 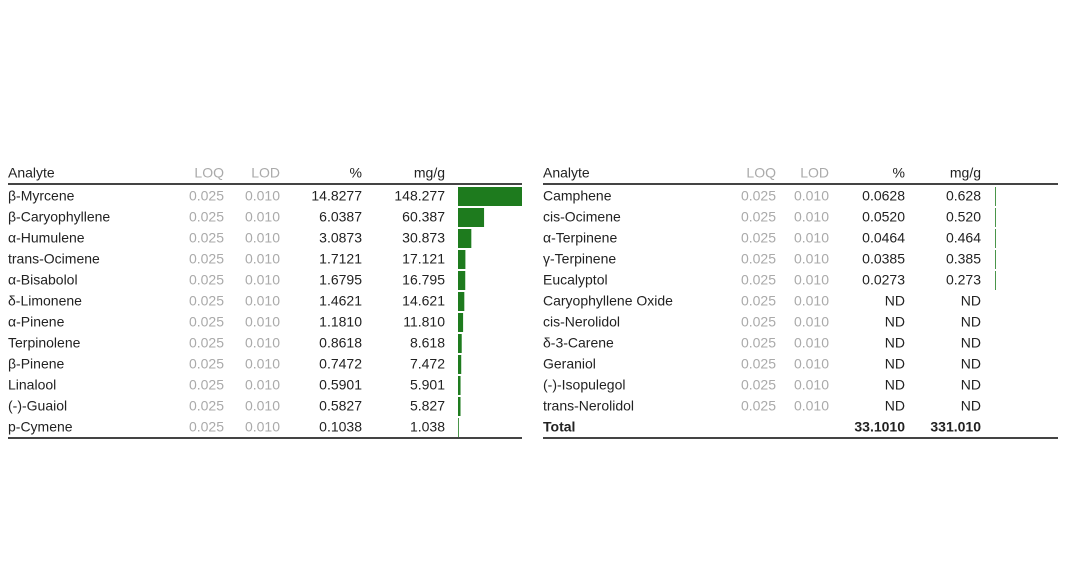 What do you see at coordinates (427, 343) in the screenshot?
I see `mg-g-cell: 8.618` at bounding box center [427, 343].